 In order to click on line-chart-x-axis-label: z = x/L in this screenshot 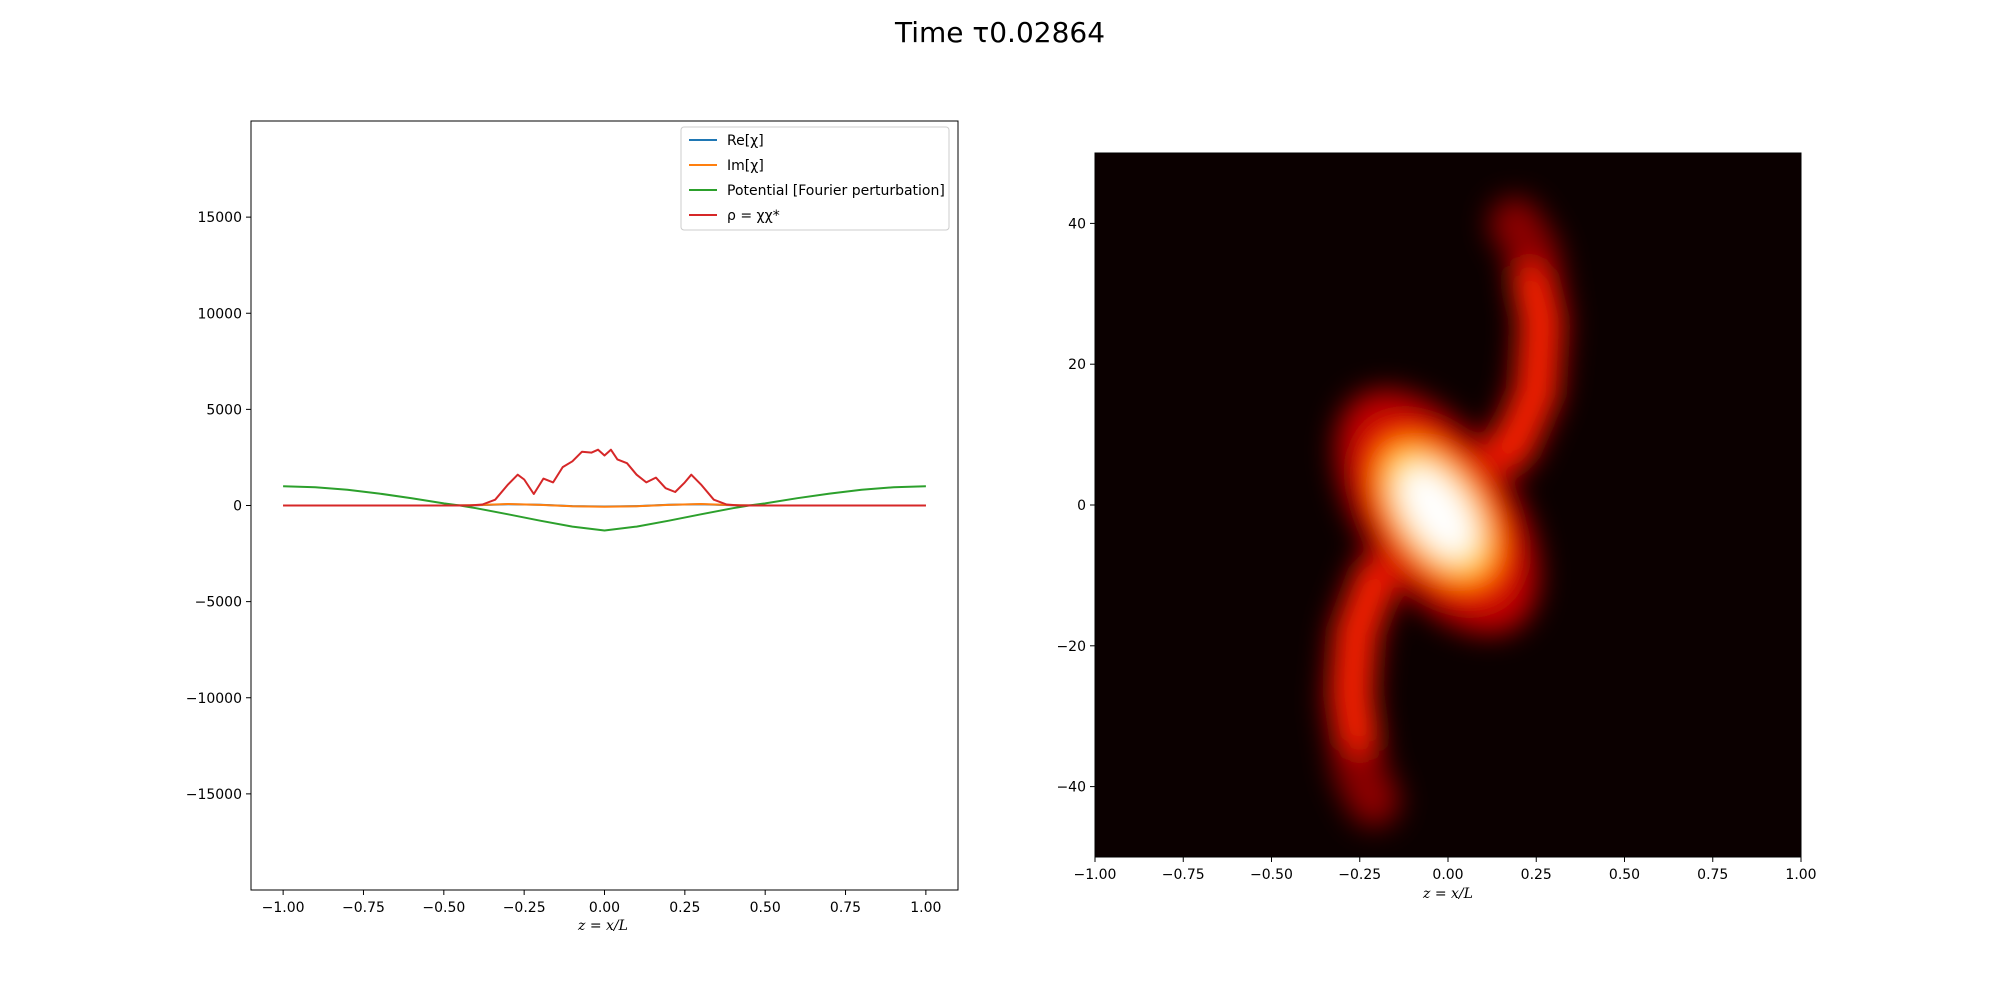, I will do `click(602, 926)`.